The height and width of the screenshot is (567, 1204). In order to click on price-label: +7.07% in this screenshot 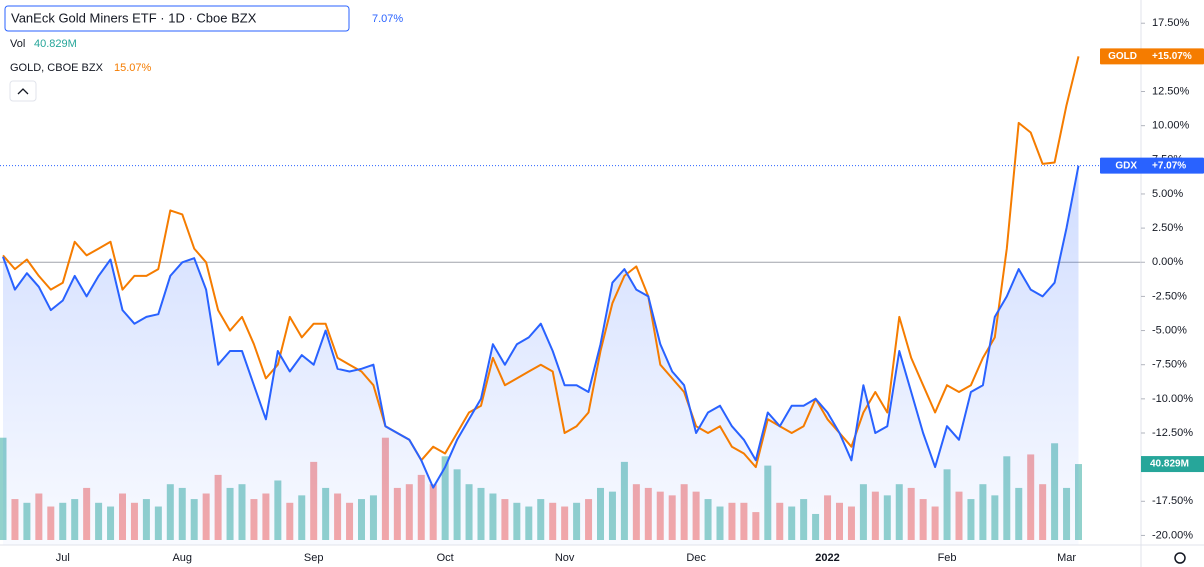, I will do `click(1169, 165)`.